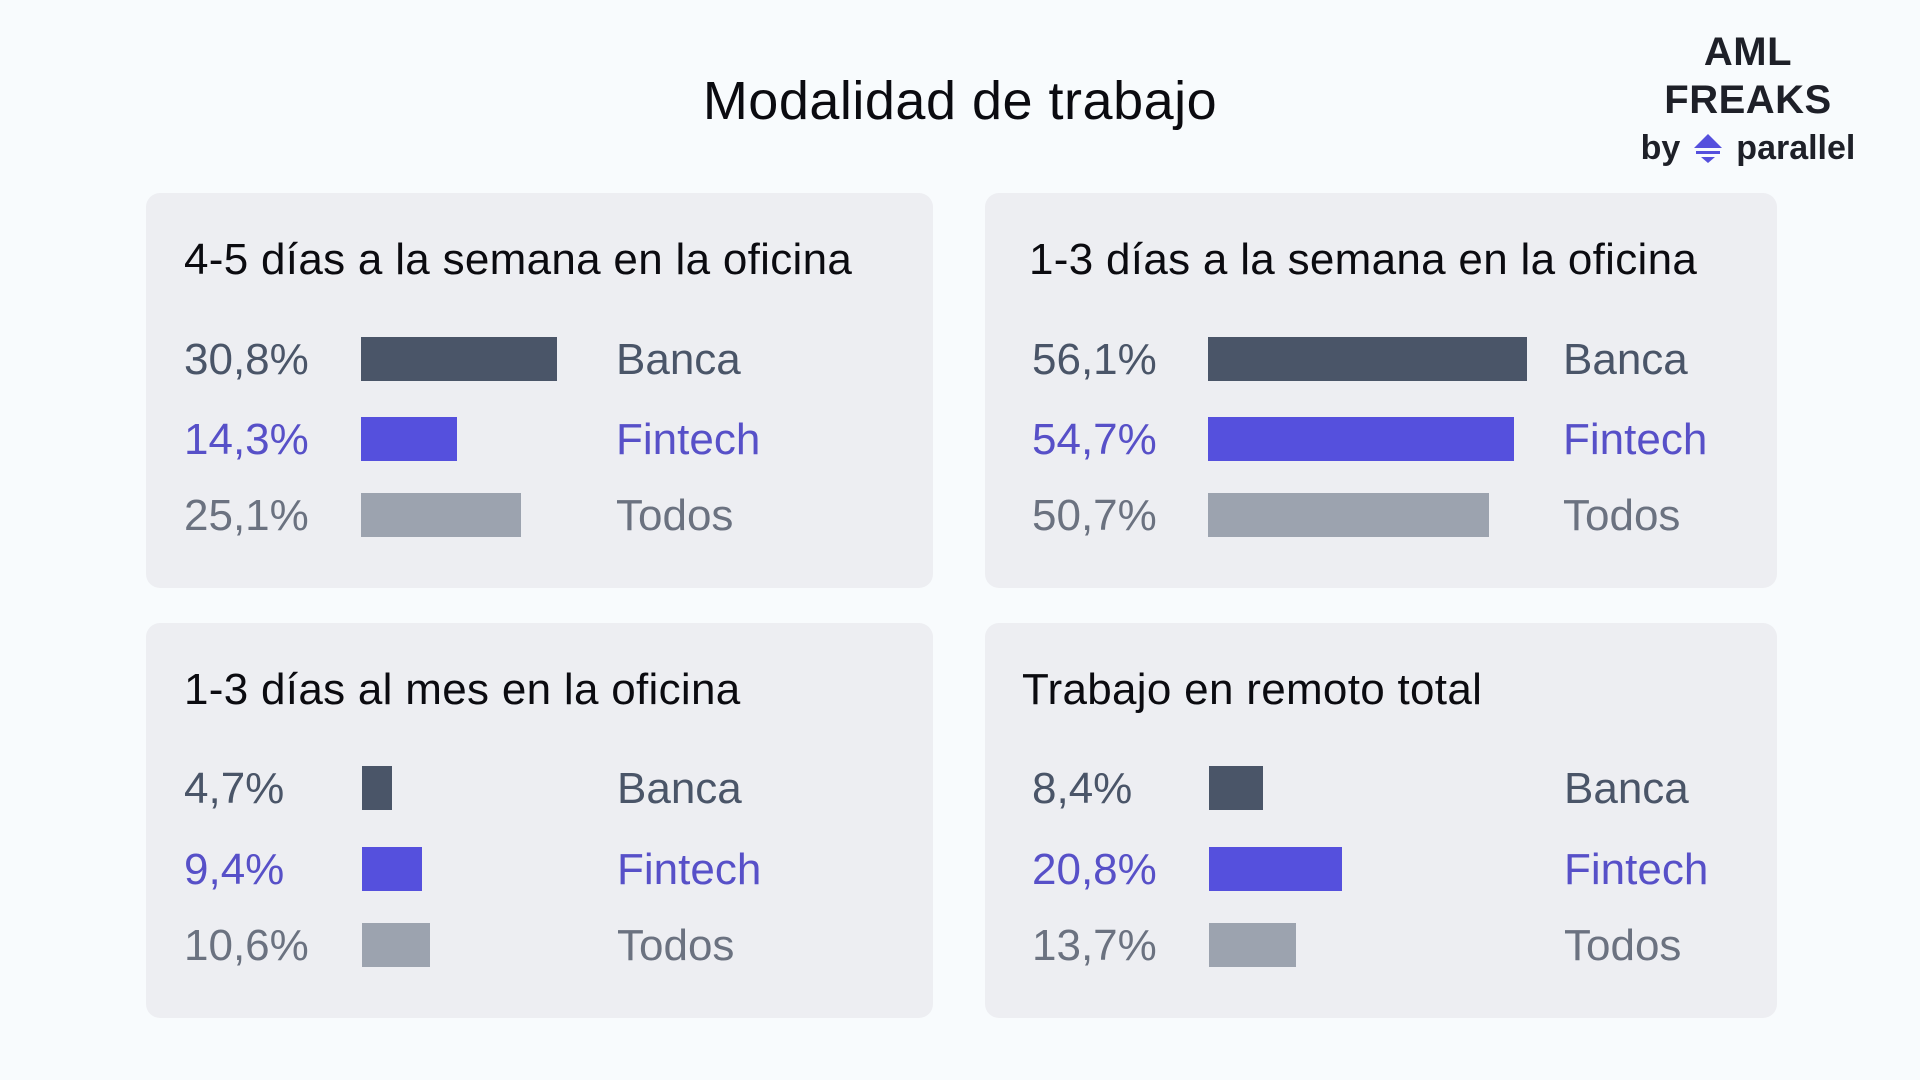 The image size is (1920, 1080). What do you see at coordinates (1381, 789) in the screenshot?
I see `bar-row-banca: 8,4% Banca` at bounding box center [1381, 789].